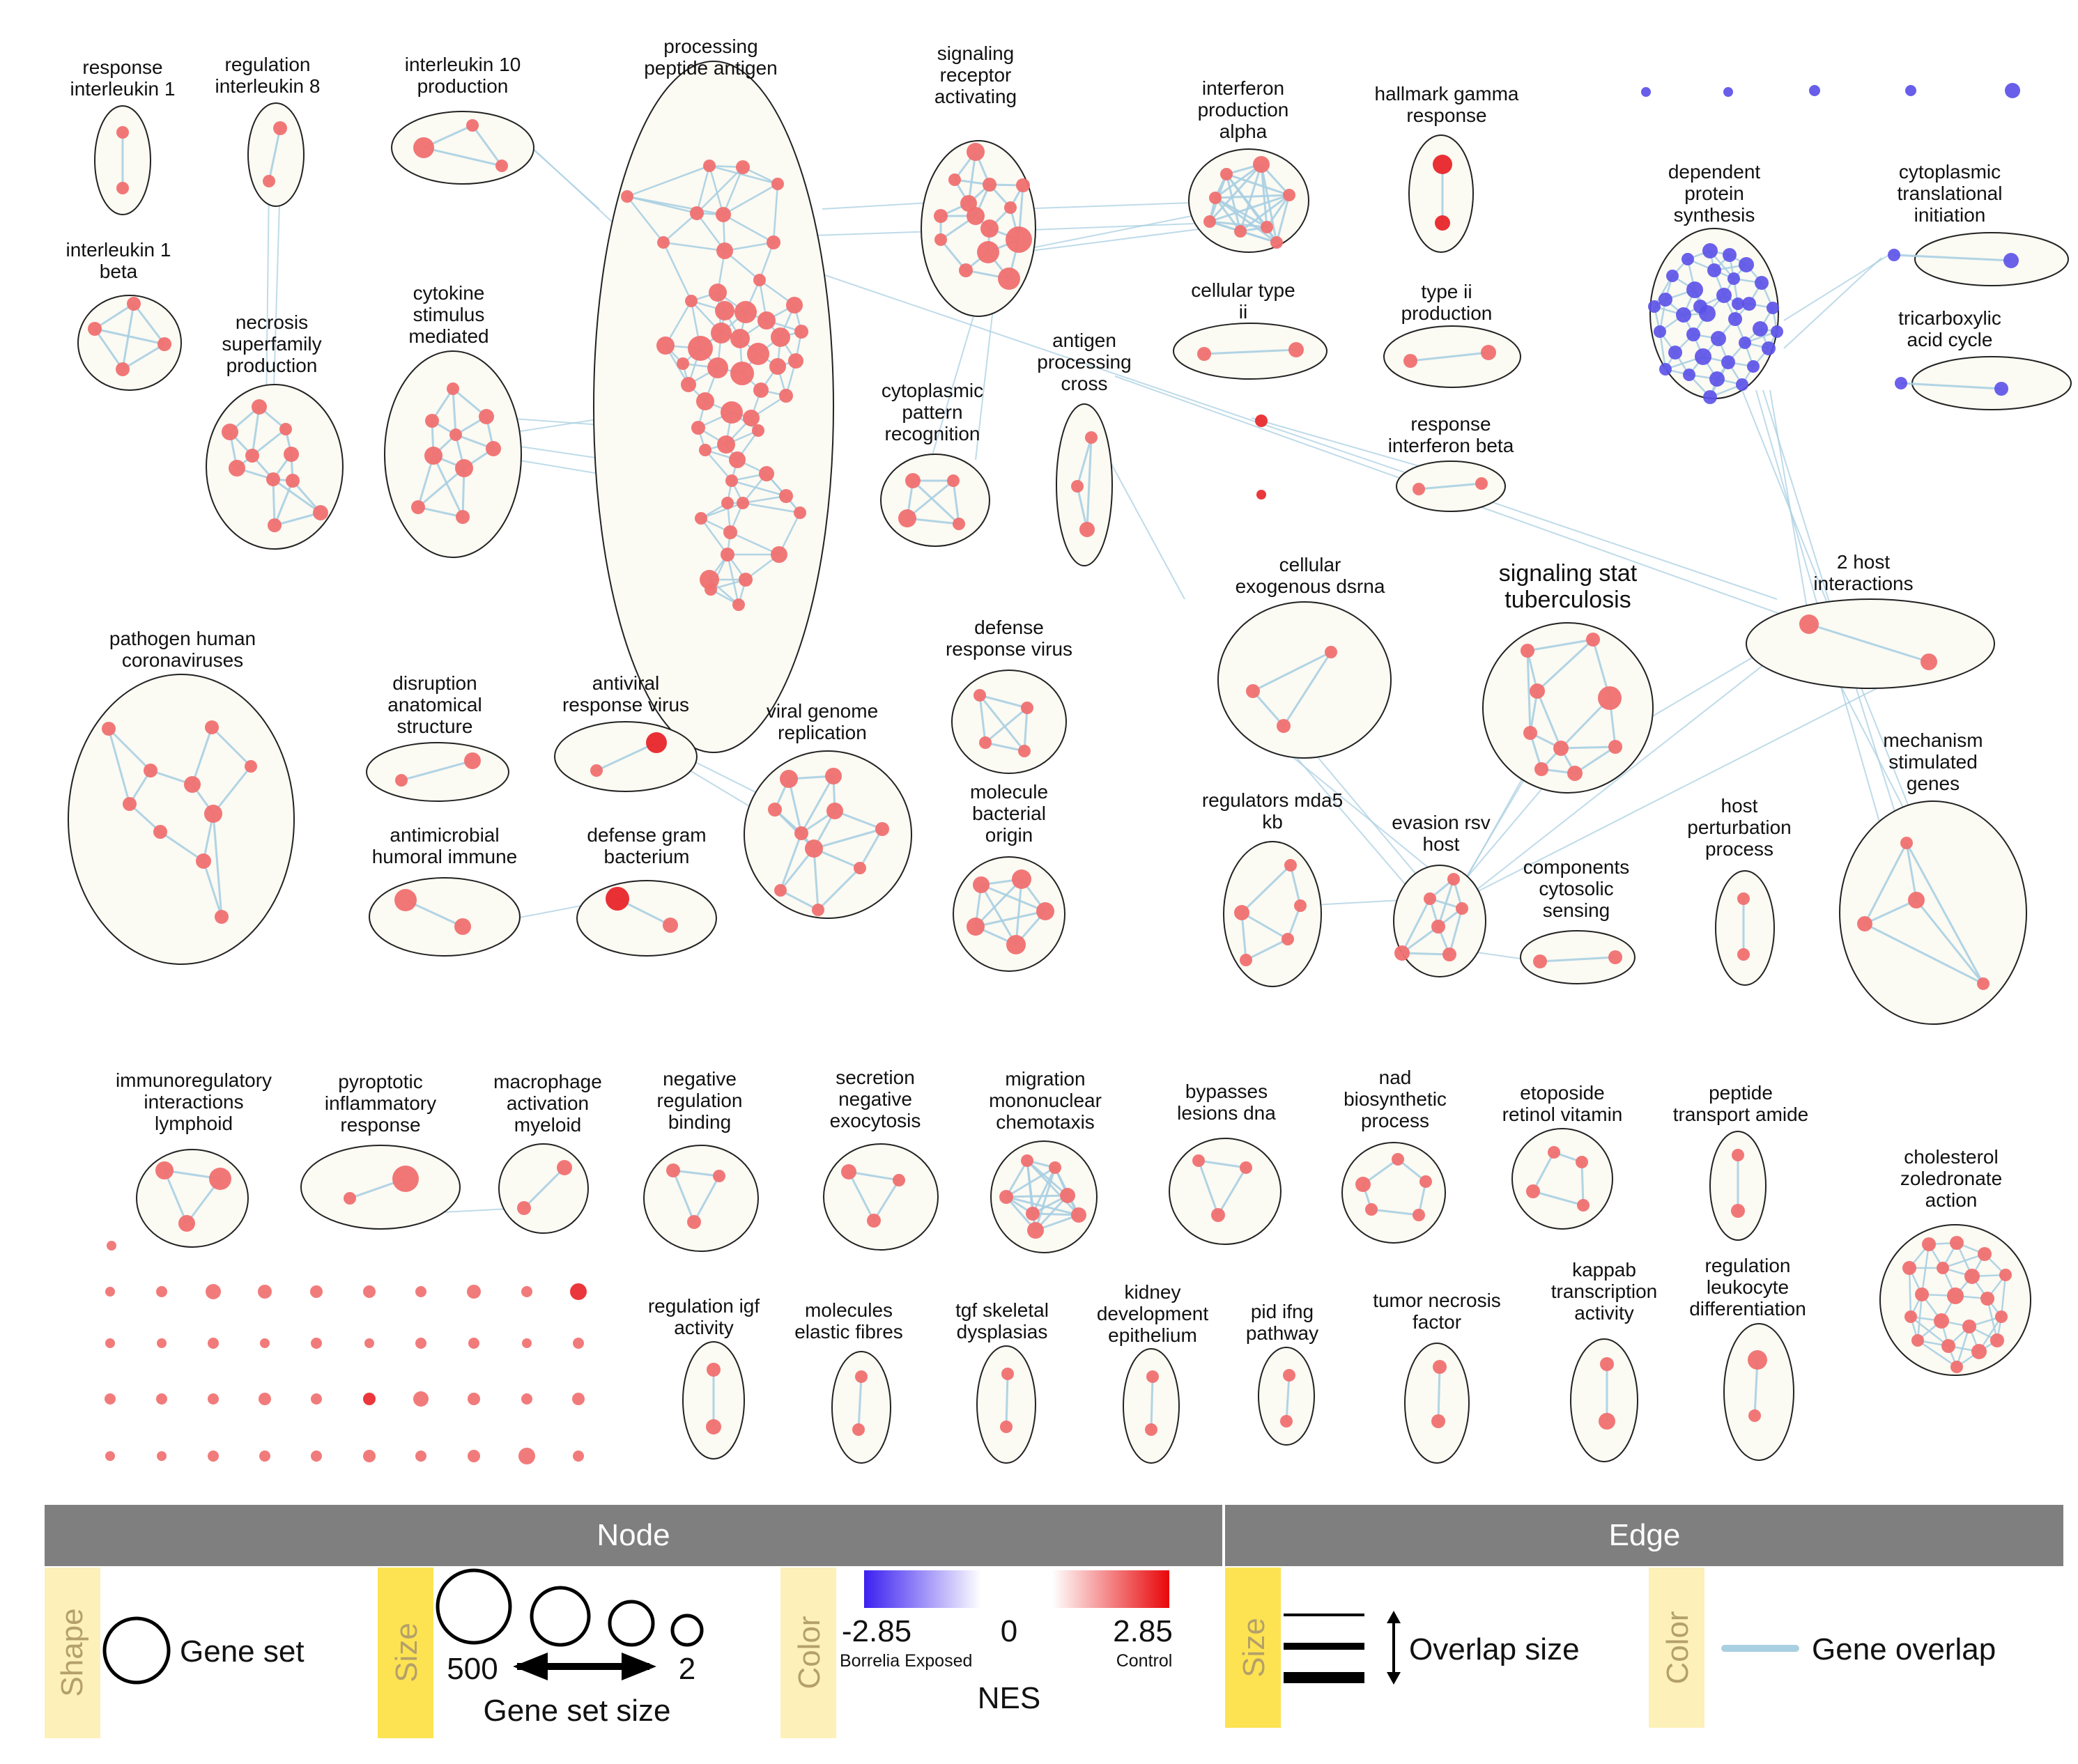 The height and width of the screenshot is (1764, 2078). What do you see at coordinates (1045, 1122) in the screenshot?
I see `cluster-label-line: chemotaxis` at bounding box center [1045, 1122].